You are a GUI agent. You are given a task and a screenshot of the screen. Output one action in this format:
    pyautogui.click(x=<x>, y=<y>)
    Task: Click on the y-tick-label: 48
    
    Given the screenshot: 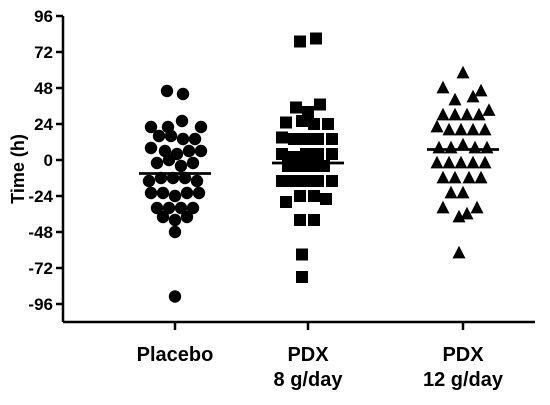 What is the action you would take?
    pyautogui.click(x=43, y=88)
    